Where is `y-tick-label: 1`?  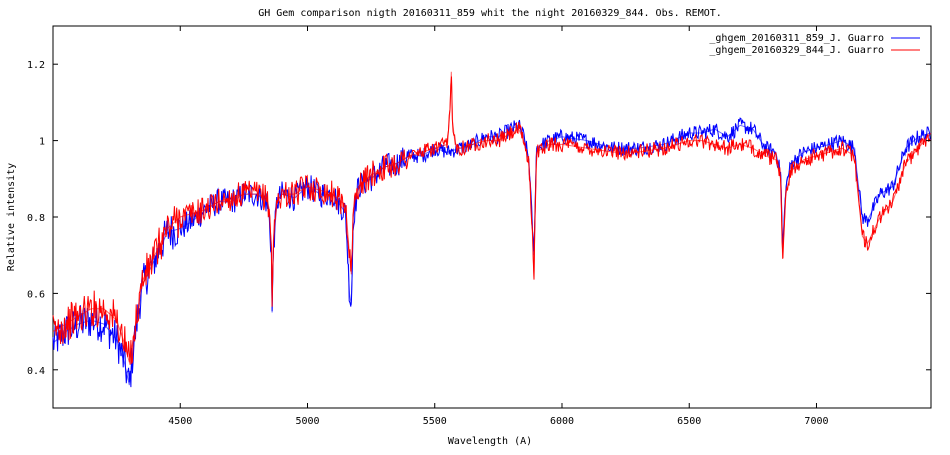 y-tick-label: 1 is located at coordinates (42, 142).